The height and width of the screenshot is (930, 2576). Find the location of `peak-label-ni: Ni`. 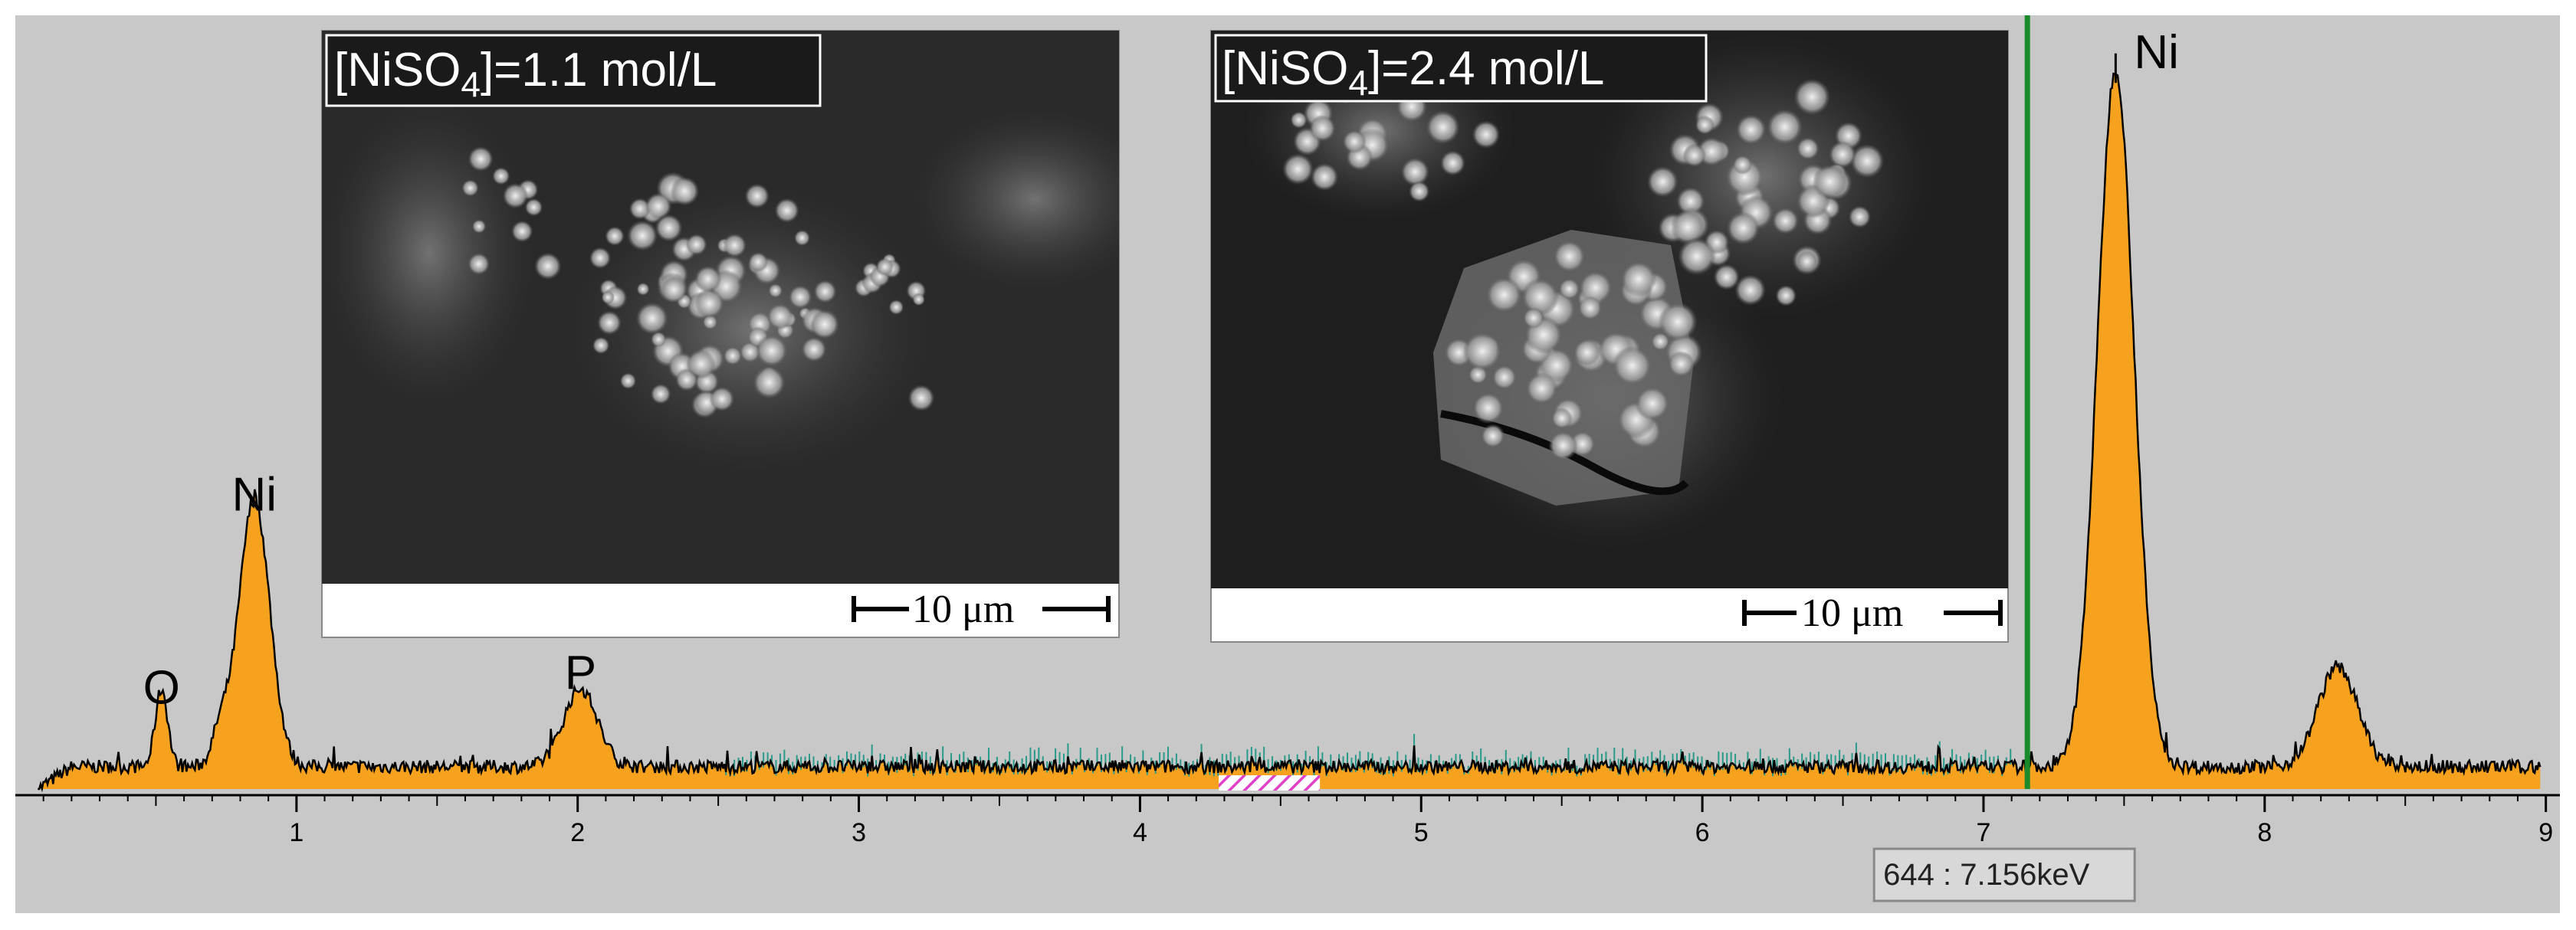

peak-label-ni: Ni is located at coordinates (254, 494).